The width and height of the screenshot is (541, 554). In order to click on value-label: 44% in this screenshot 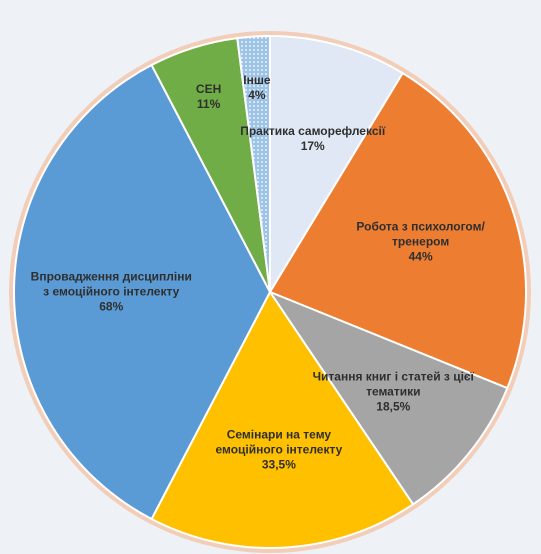, I will do `click(420, 256)`.